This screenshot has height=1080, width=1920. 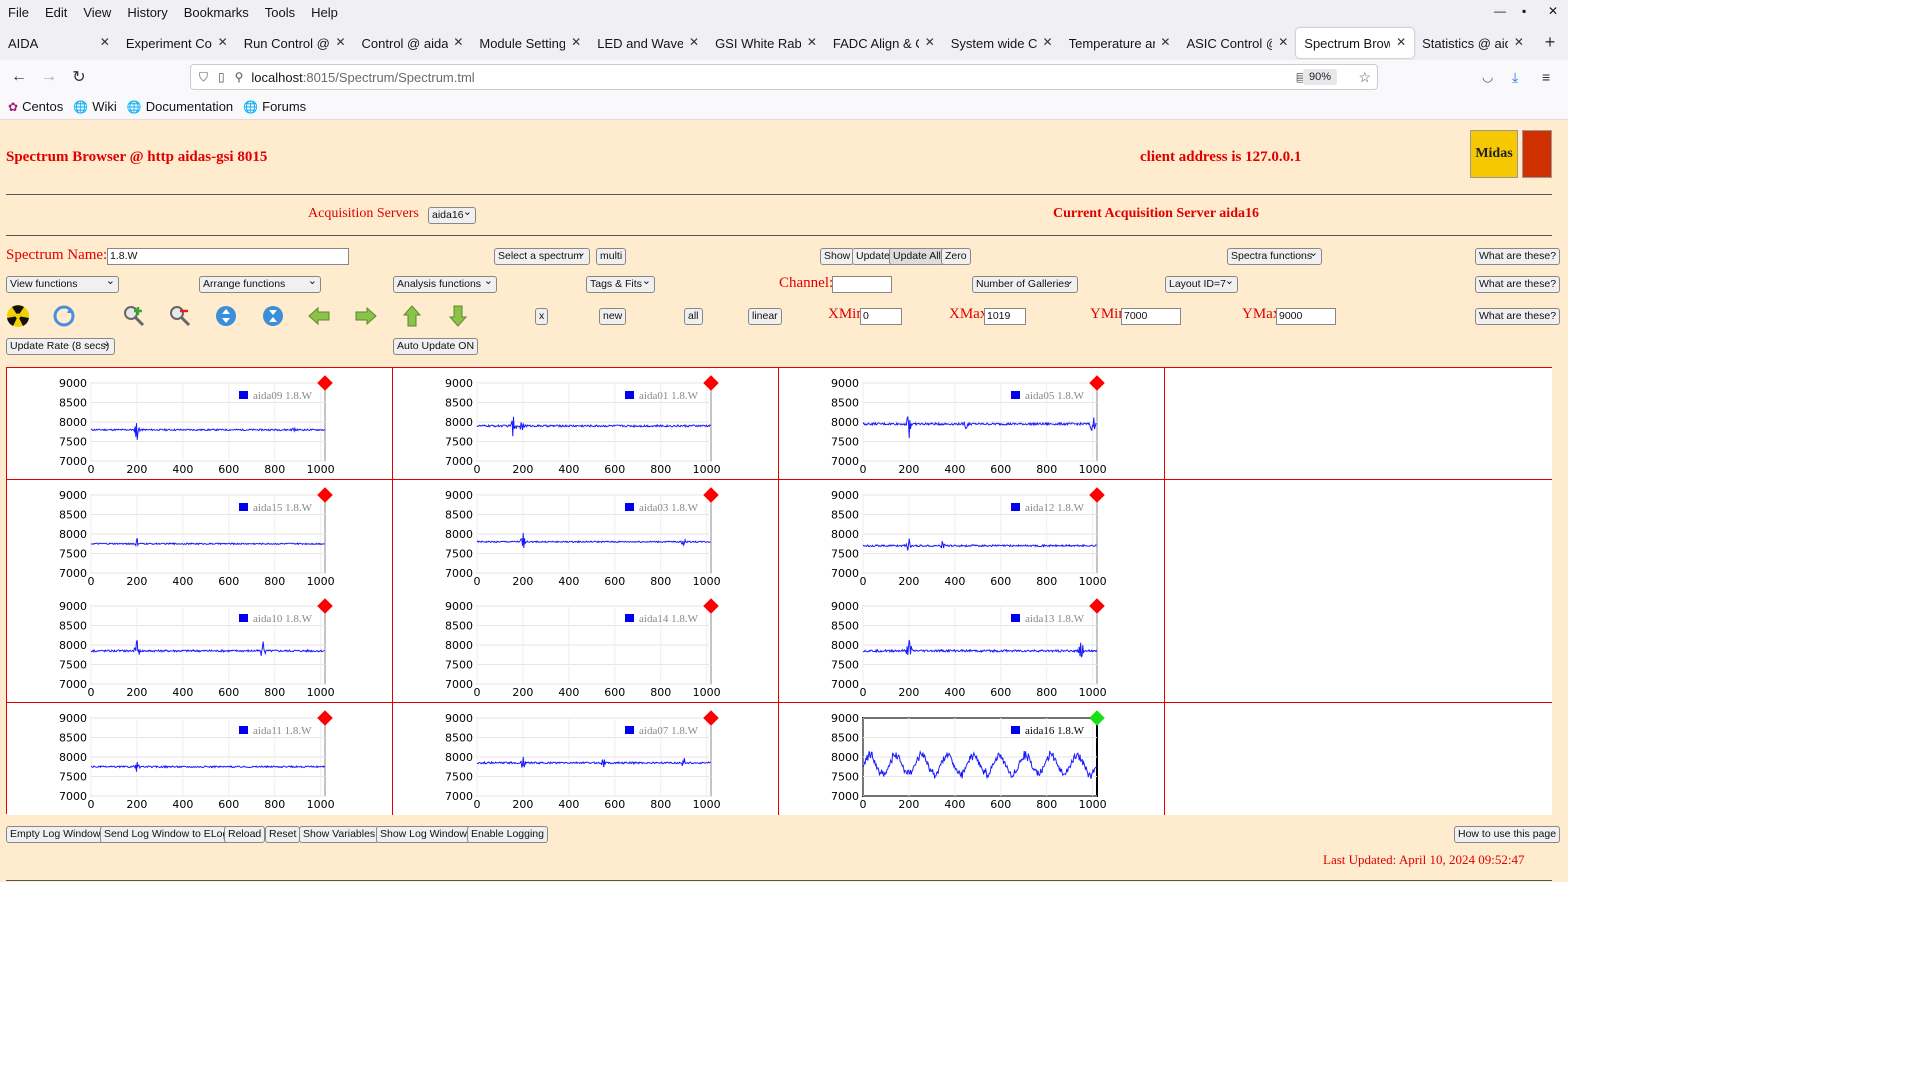 What do you see at coordinates (216, 12) in the screenshot?
I see `menu-bookmarks: Bookmarks` at bounding box center [216, 12].